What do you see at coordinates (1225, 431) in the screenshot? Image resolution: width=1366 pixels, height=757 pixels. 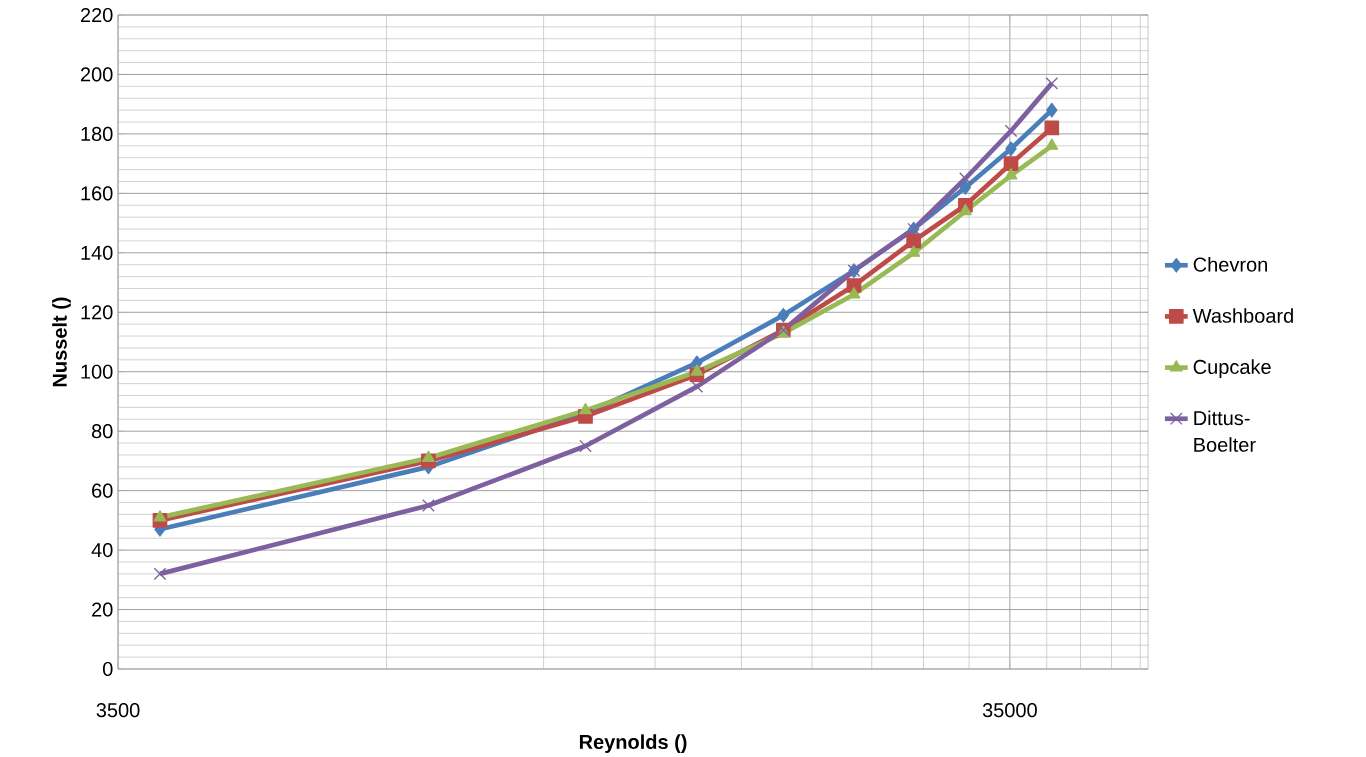 I see `legend-label: Dittus-Boelter` at bounding box center [1225, 431].